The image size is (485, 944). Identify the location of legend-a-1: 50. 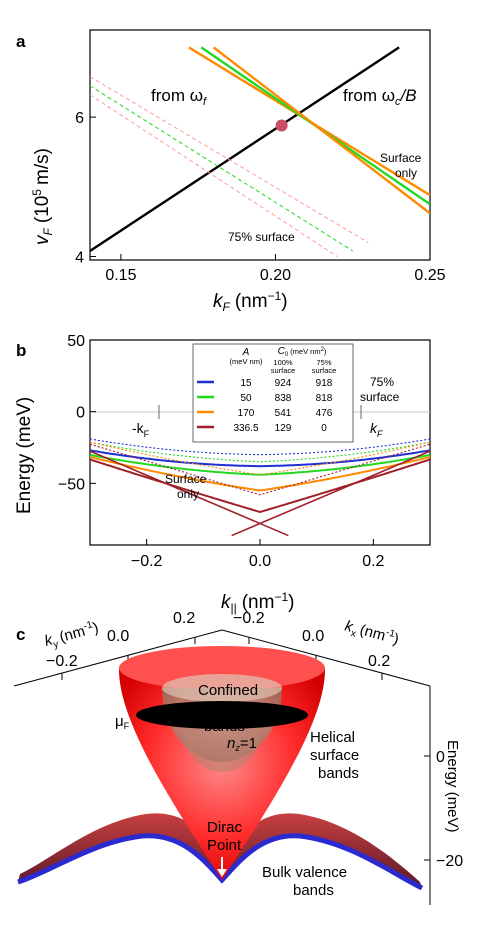
(246, 398).